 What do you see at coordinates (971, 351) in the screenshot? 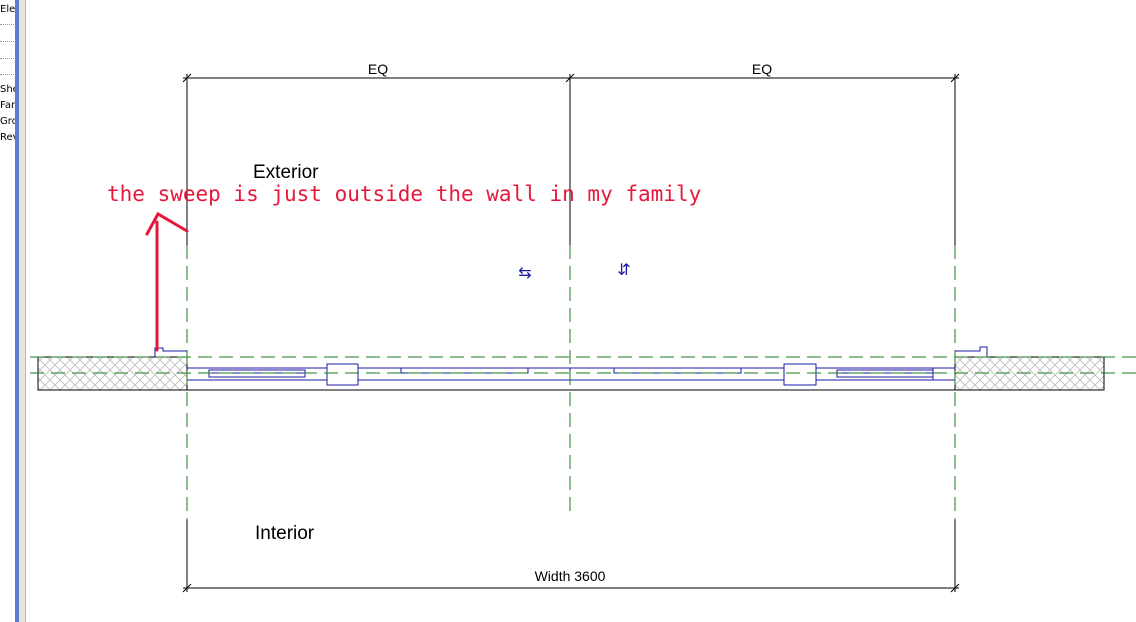
I see `sweep-right` at bounding box center [971, 351].